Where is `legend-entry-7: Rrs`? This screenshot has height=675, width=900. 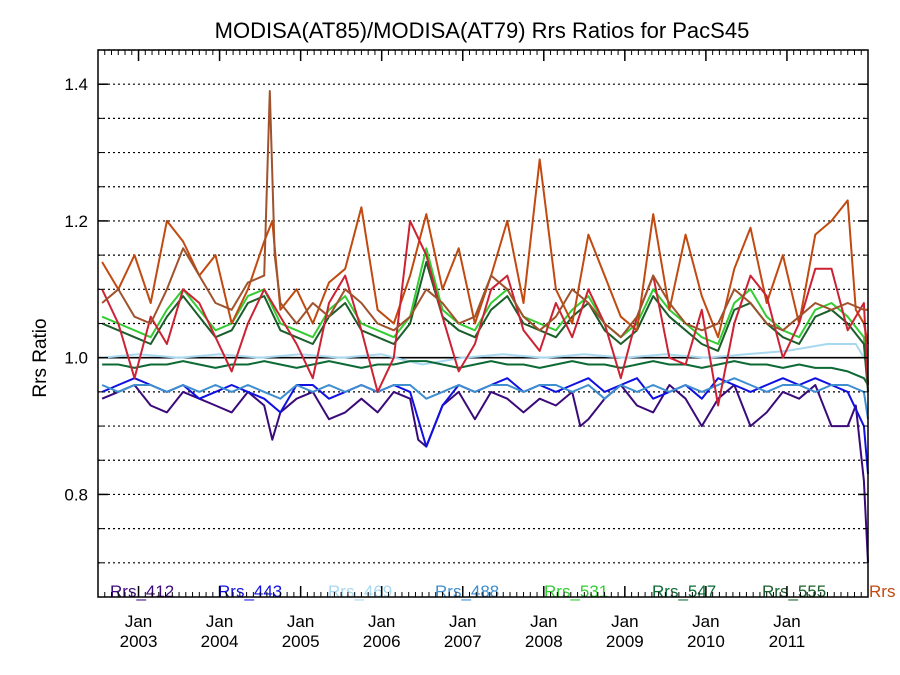 legend-entry-7: Rrs is located at coordinates (882, 591).